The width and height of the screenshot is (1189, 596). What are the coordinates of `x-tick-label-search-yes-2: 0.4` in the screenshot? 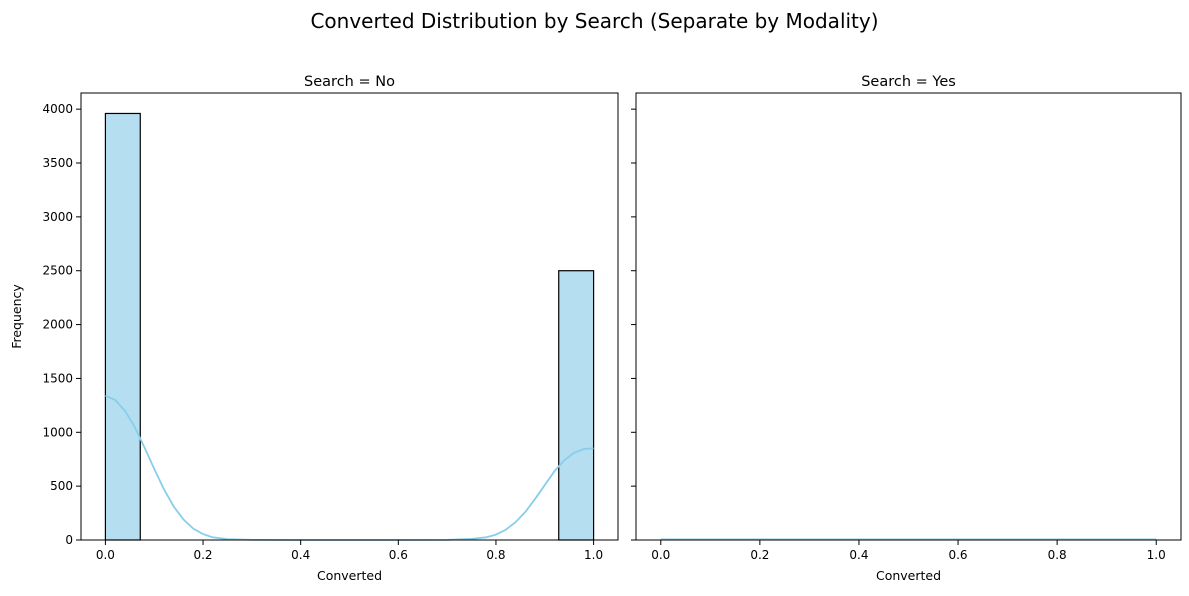 It's located at (858, 555).